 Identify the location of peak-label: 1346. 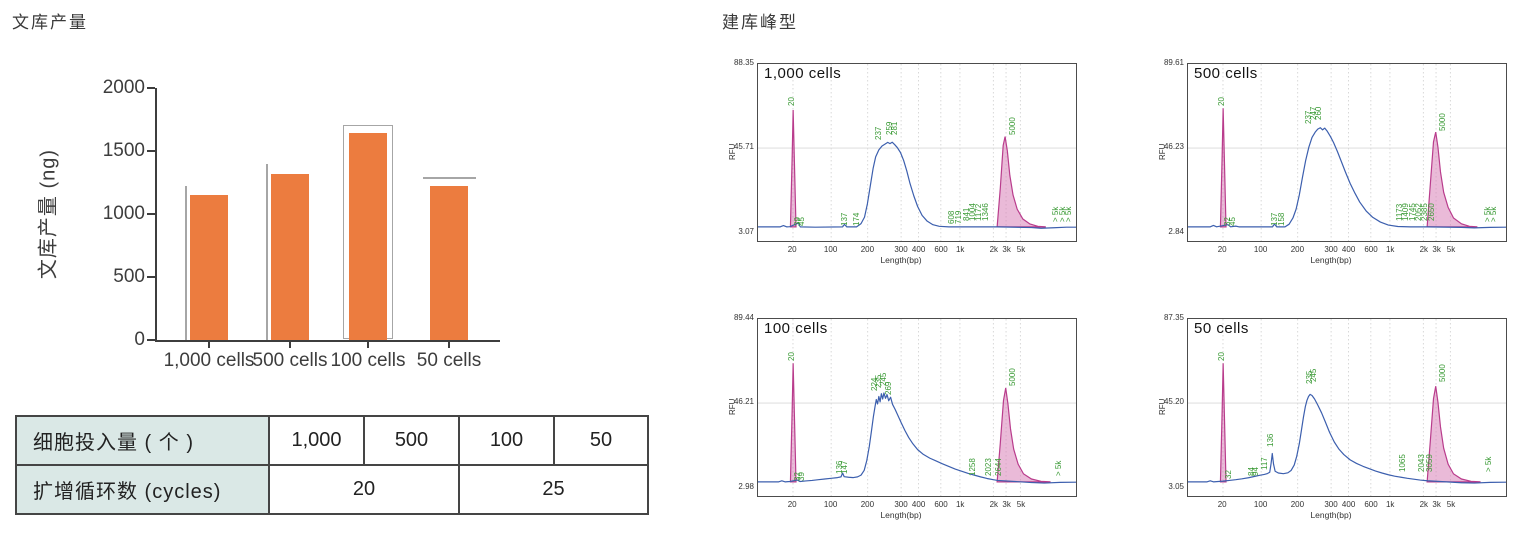
(985, 211).